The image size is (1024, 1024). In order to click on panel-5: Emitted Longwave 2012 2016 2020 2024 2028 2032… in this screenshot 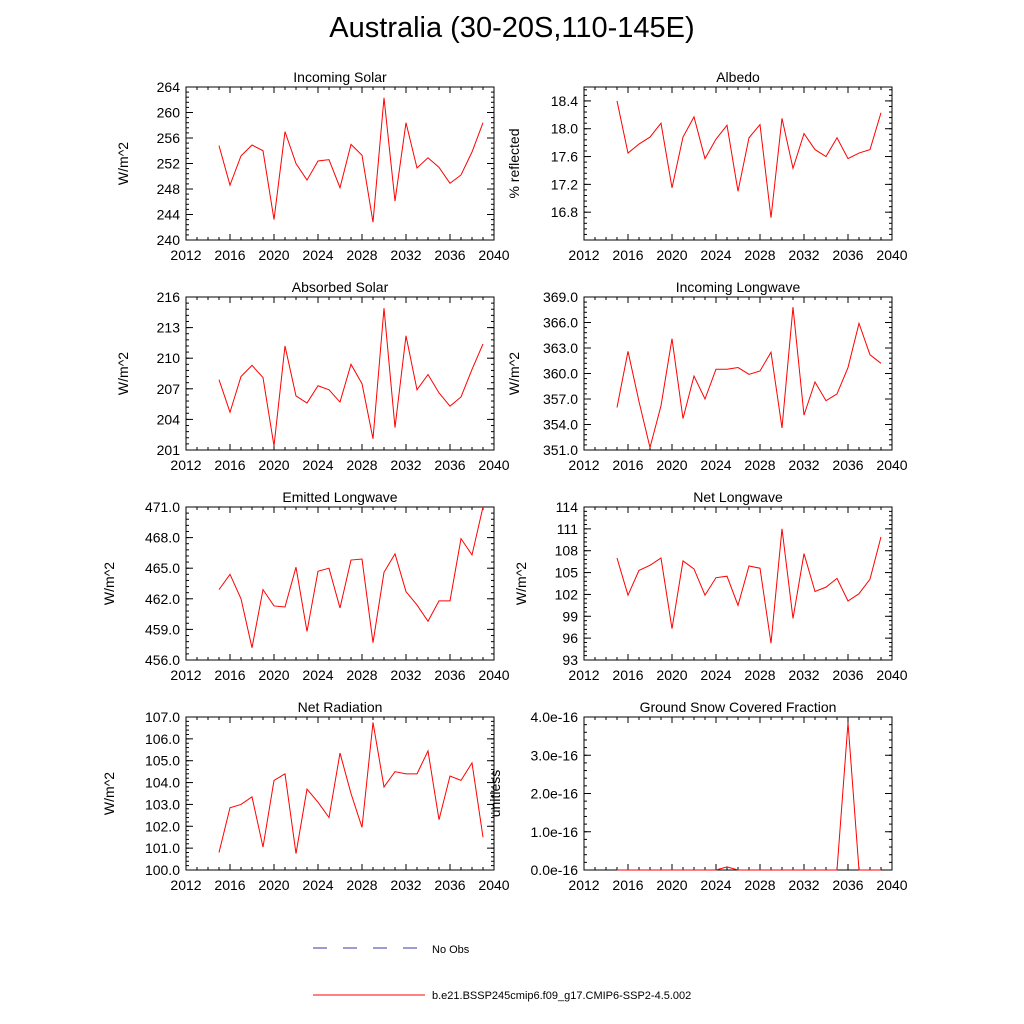, I will do `click(305, 586)`.